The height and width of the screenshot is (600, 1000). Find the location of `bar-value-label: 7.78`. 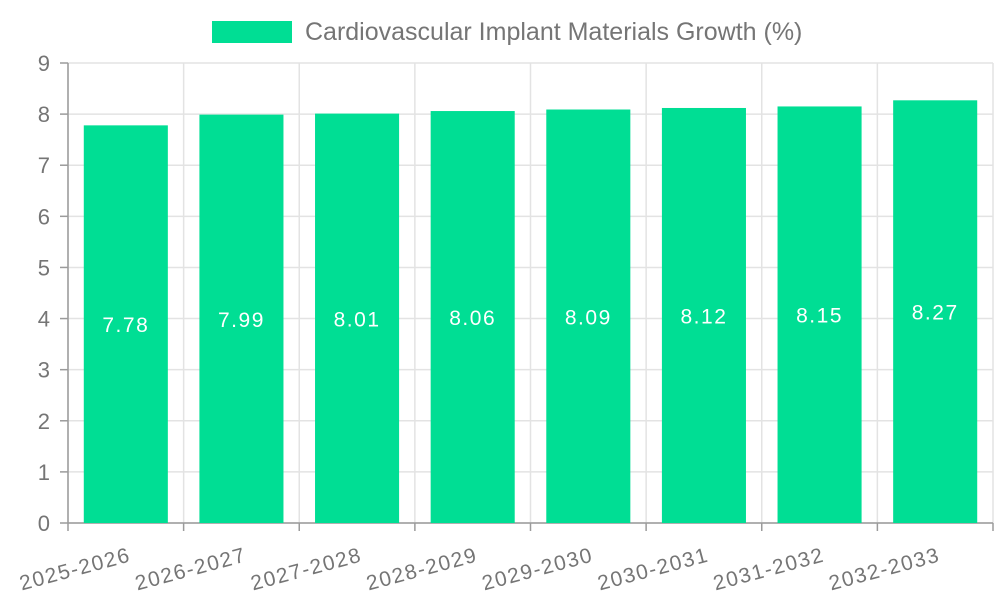

bar-value-label: 7.78 is located at coordinates (125, 325).